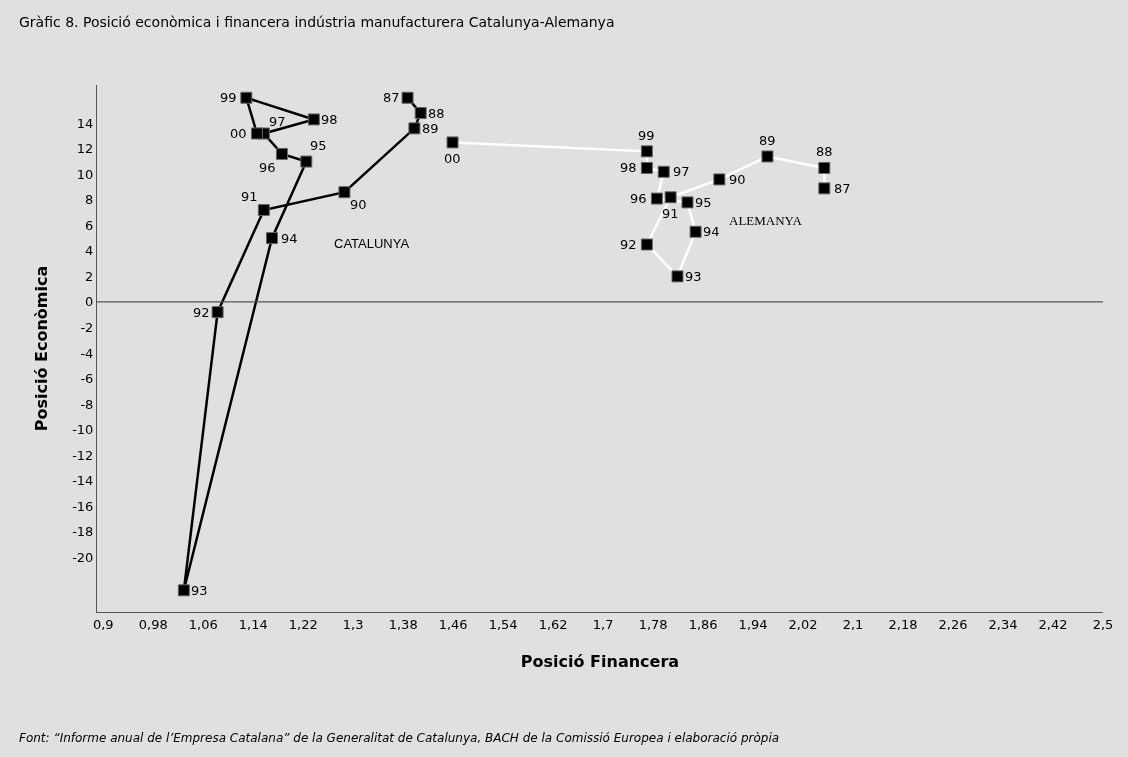 The image size is (1128, 757). I want to click on y-tick-label: 0, so click(89, 302).